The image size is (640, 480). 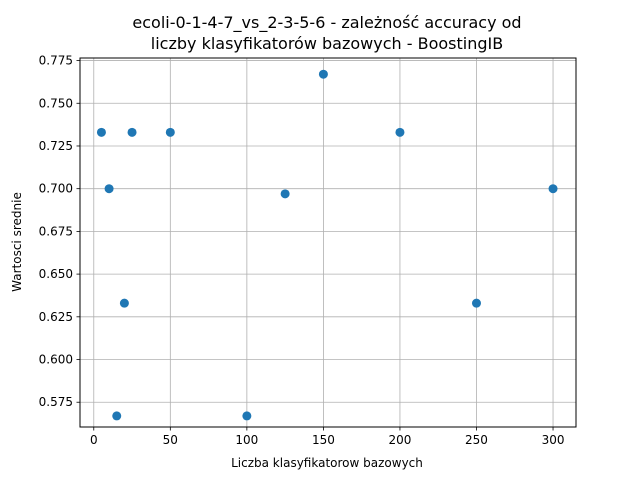 I want to click on y-tick-label: 0.650, so click(x=56, y=274).